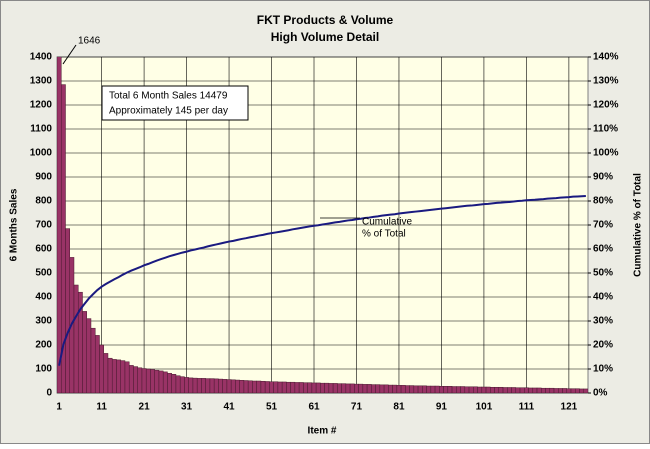 The image size is (650, 449). What do you see at coordinates (43, 177) in the screenshot?
I see `y-tick-label: 900` at bounding box center [43, 177].